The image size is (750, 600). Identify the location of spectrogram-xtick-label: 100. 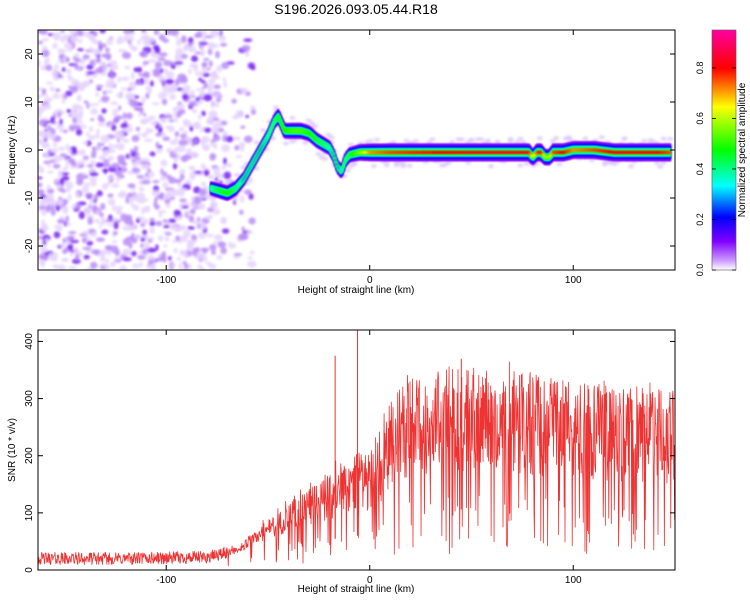
(573, 280).